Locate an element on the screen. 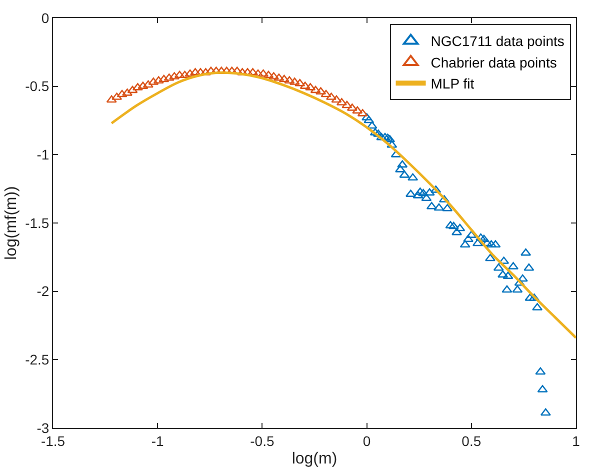 The height and width of the screenshot is (474, 590). y-tick-label: -2.5 is located at coordinates (37, 360).